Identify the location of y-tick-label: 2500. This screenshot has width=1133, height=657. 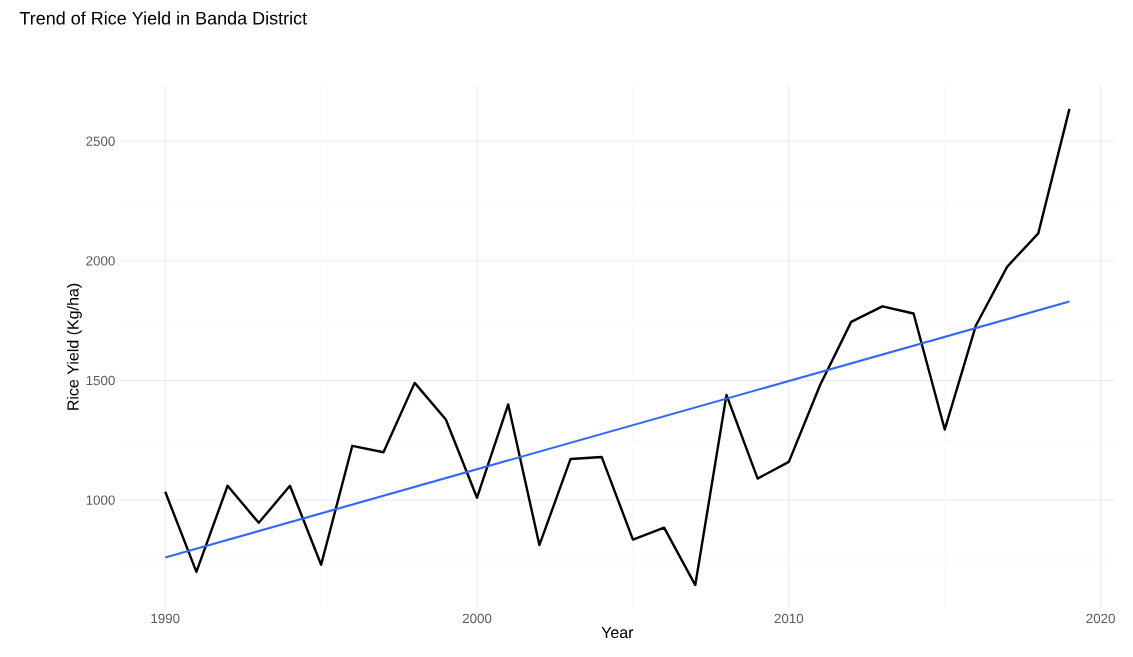
(100, 141).